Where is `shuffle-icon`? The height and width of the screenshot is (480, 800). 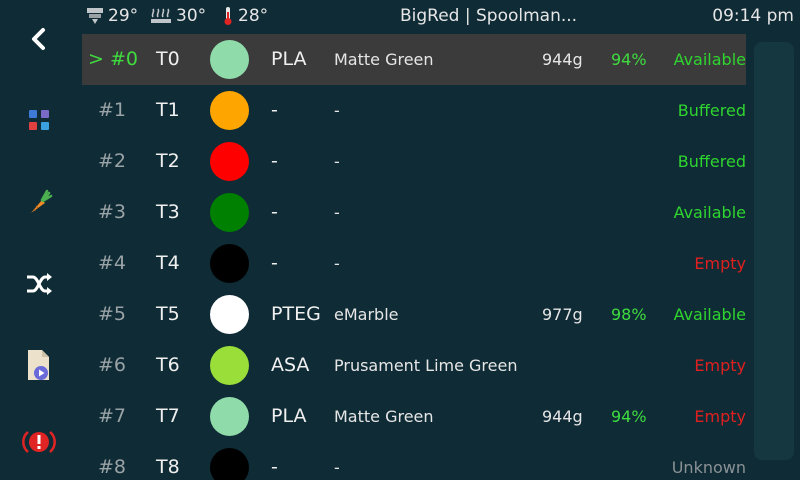 shuffle-icon is located at coordinates (39, 284).